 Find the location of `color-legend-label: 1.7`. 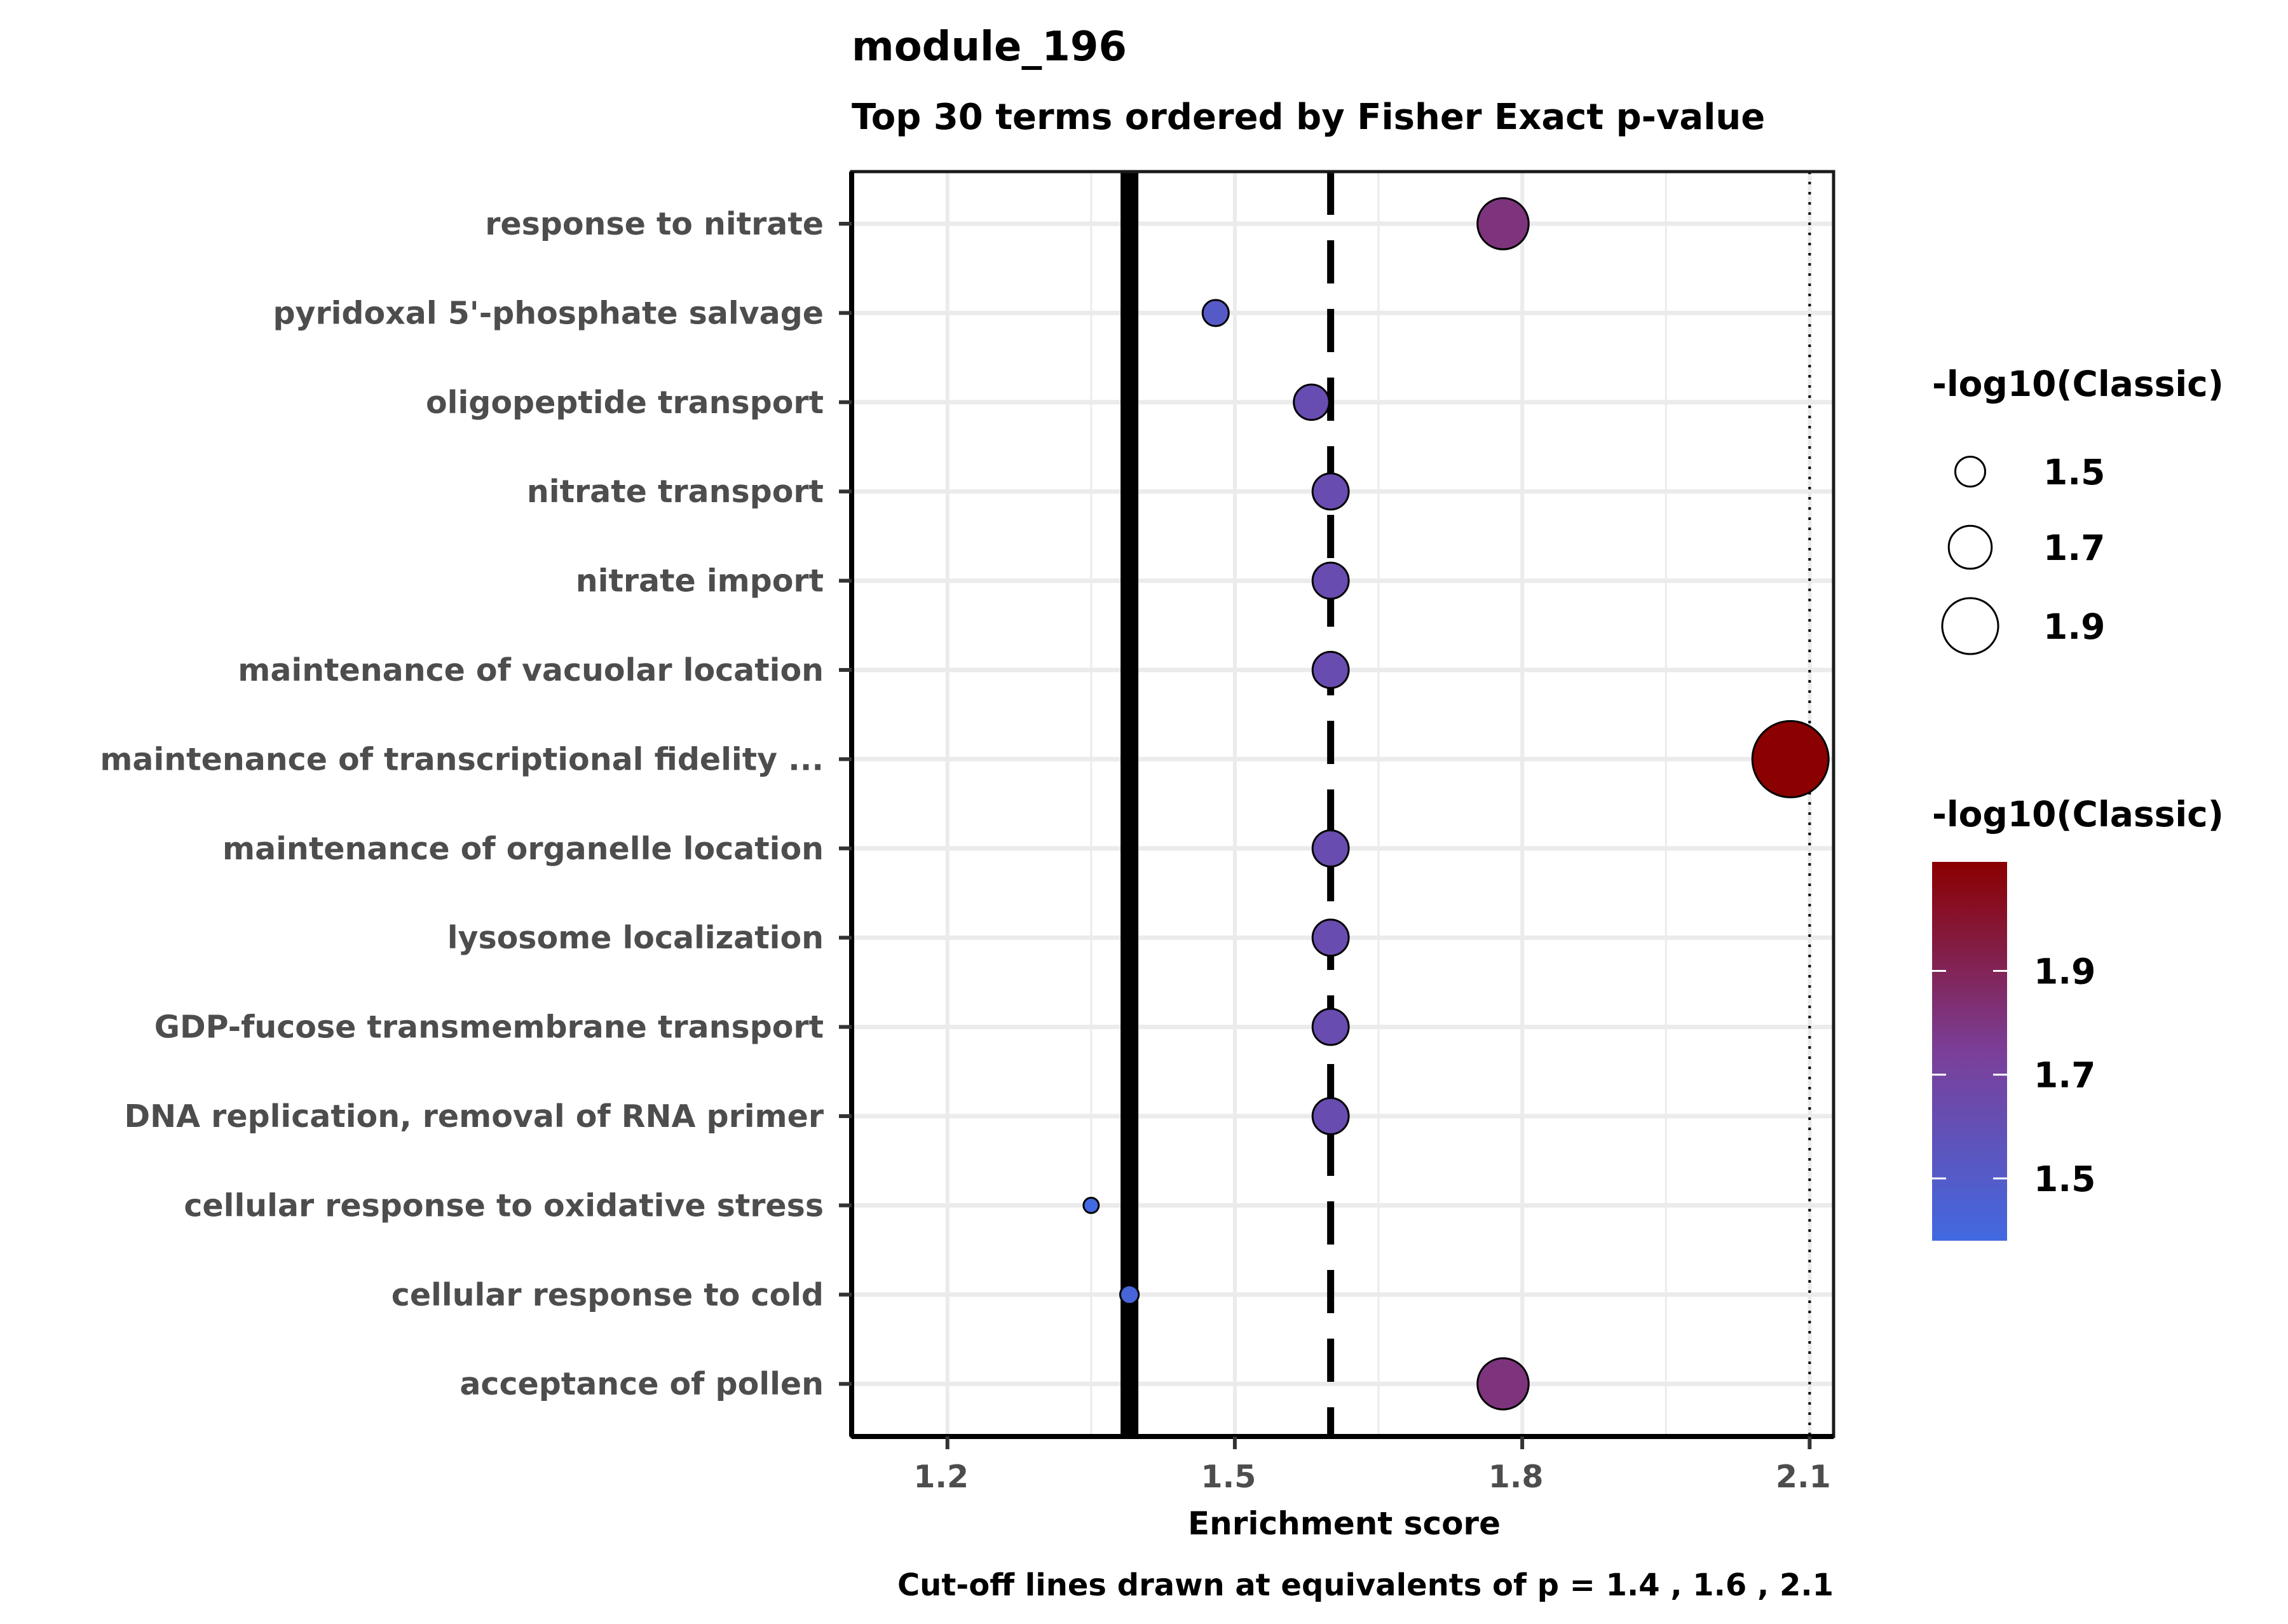

color-legend-label: 1.7 is located at coordinates (2064, 1075).